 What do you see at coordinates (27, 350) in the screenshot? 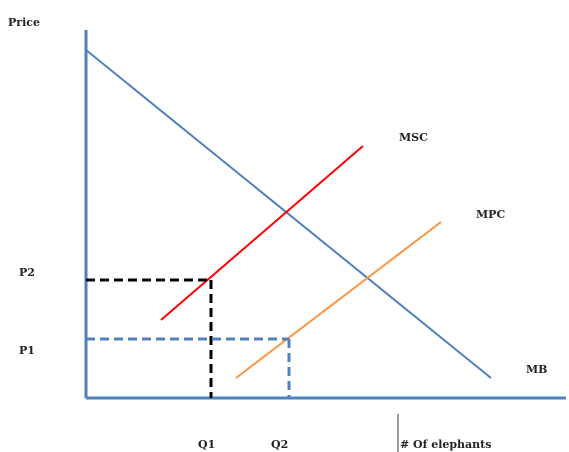
I see `p1-label: P1` at bounding box center [27, 350].